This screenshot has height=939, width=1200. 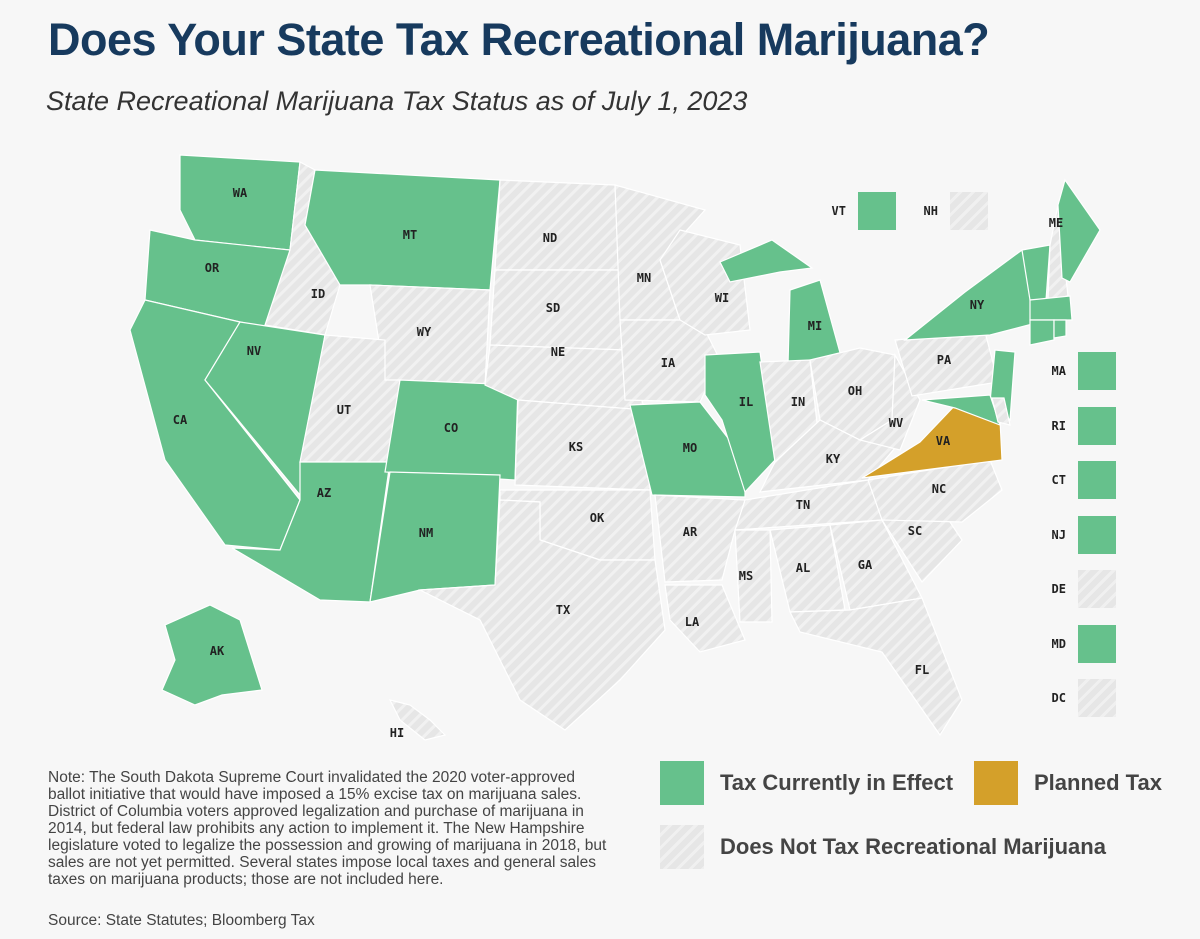 I want to click on callout-nh: NH, so click(x=948, y=211).